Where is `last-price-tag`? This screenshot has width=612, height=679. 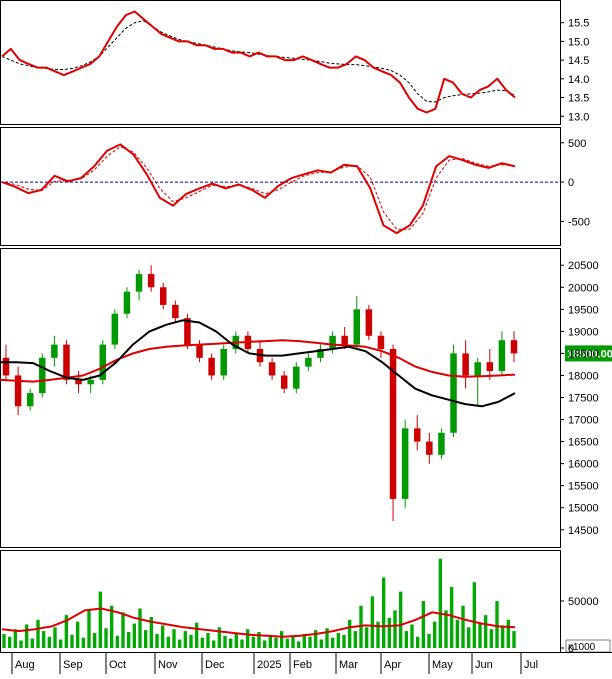 last-price-tag is located at coordinates (588, 353).